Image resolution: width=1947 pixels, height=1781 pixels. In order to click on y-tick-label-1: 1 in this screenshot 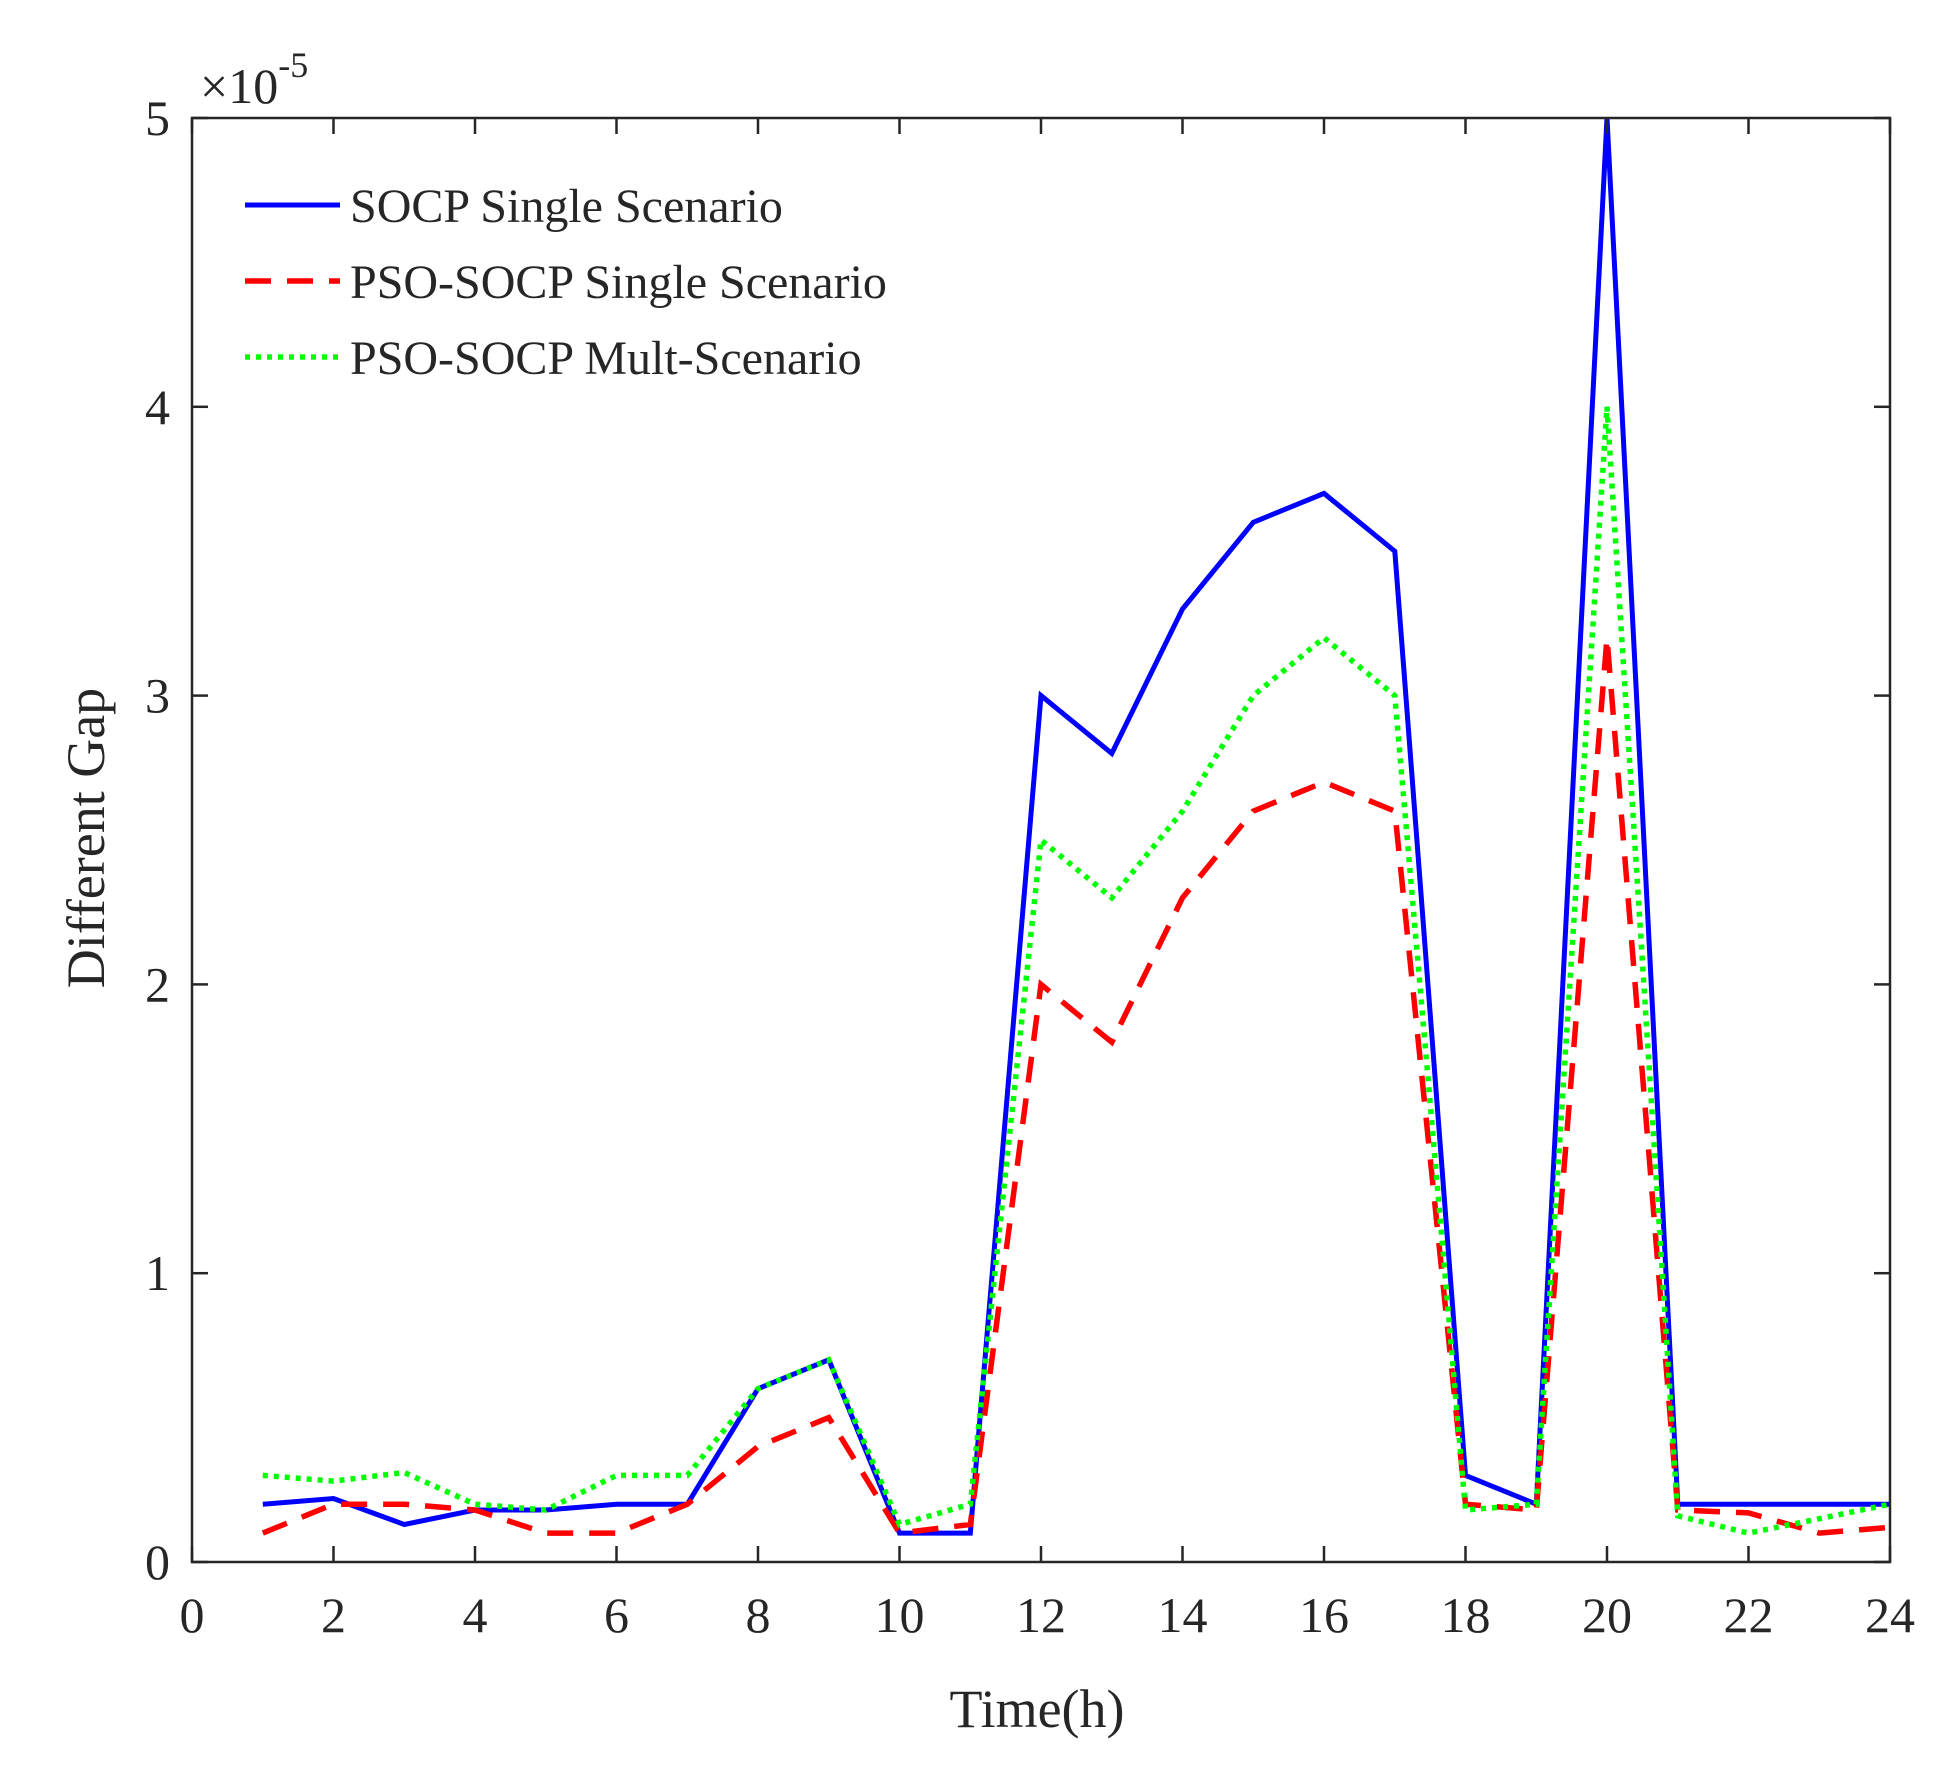, I will do `click(157, 1273)`.